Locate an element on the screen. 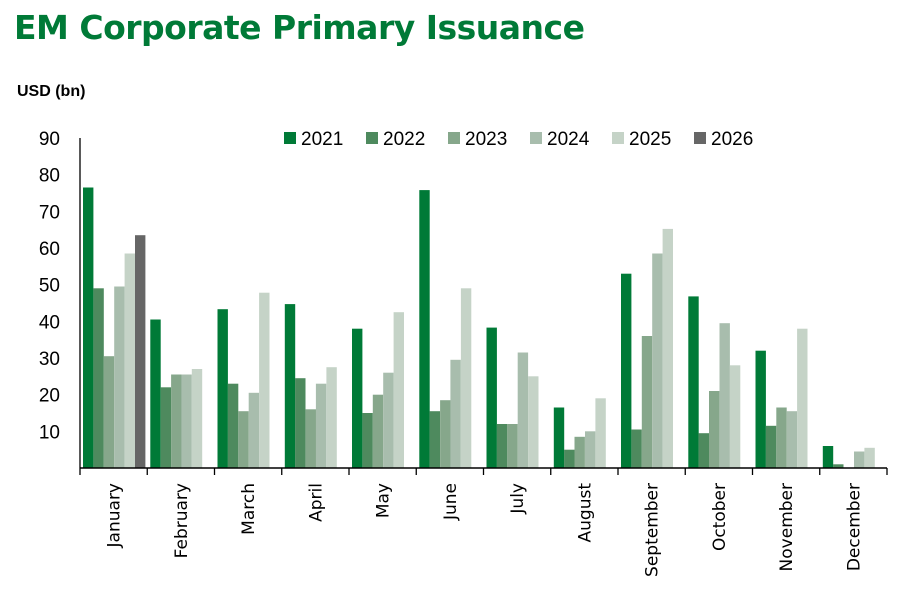 This screenshot has width=912, height=598. bar-november-2024 is located at coordinates (792, 439).